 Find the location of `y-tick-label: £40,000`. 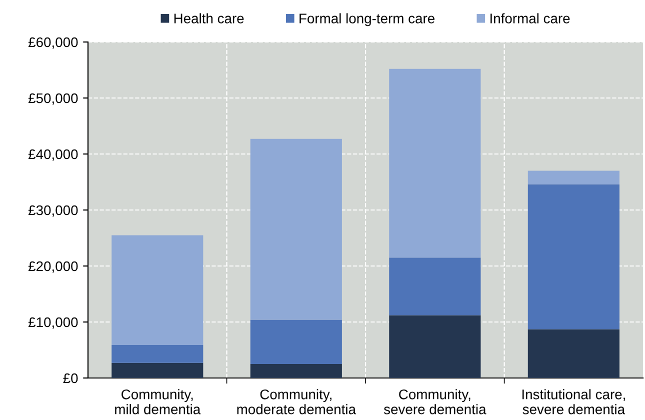

y-tick-label: £40,000 is located at coordinates (53, 155).